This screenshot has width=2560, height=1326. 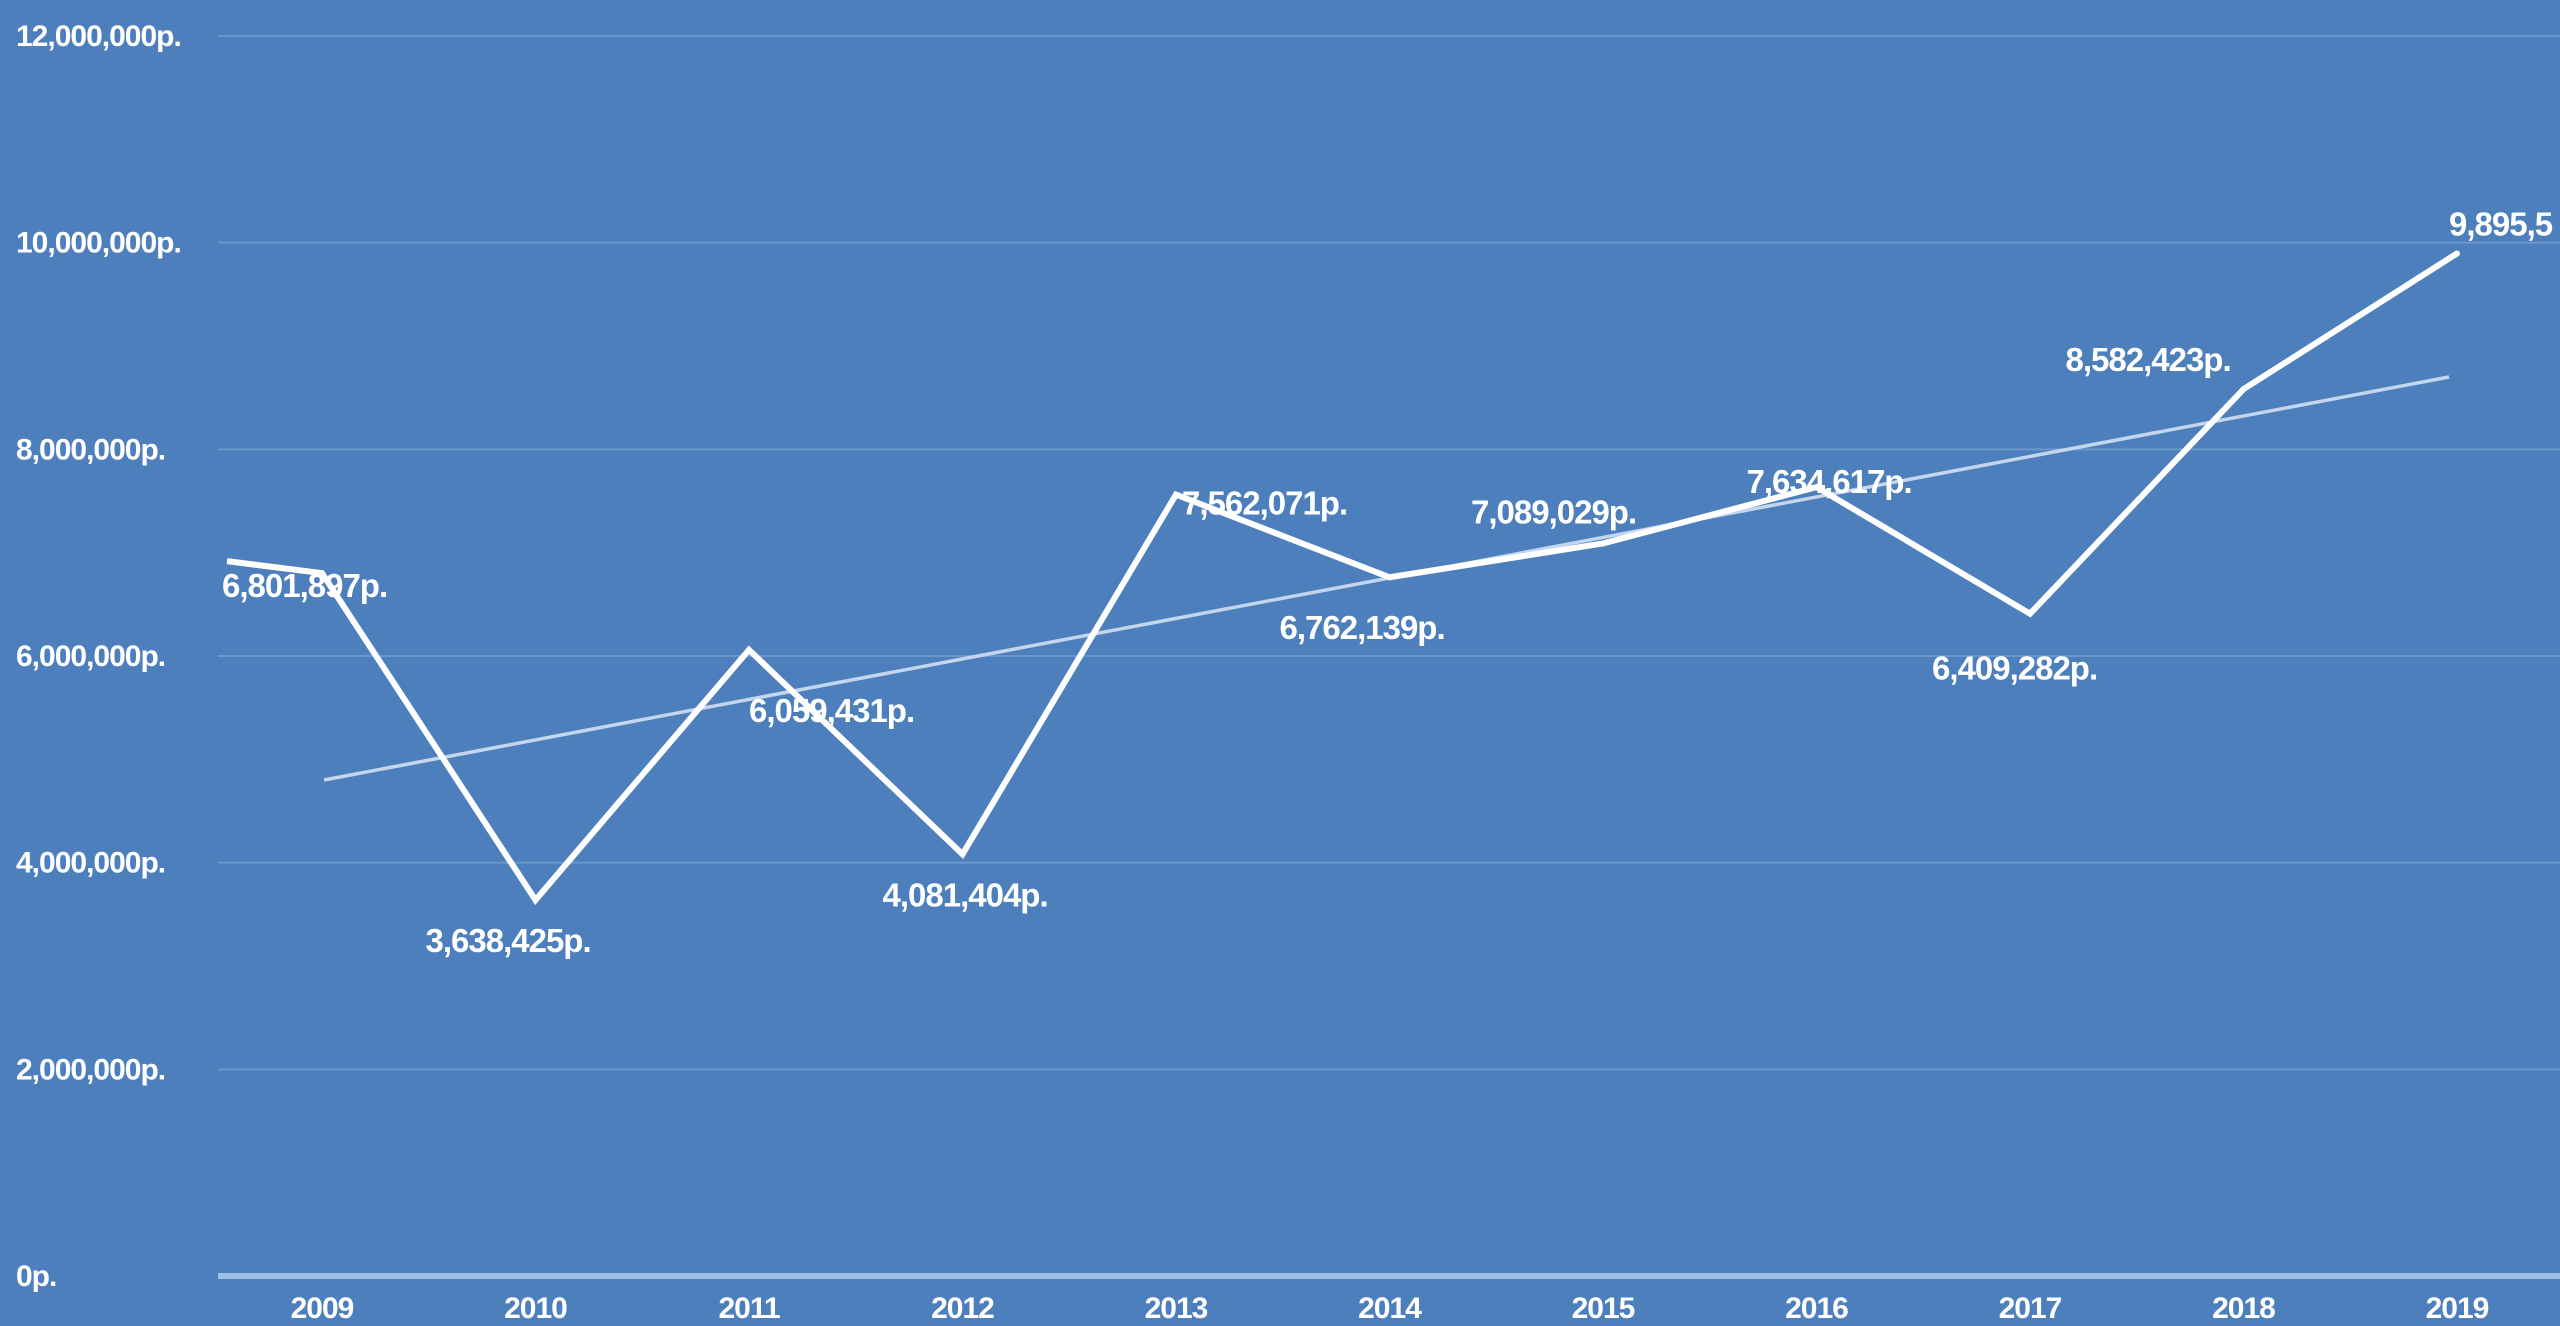 I want to click on data-label: 8,582,423р., so click(x=2148, y=359).